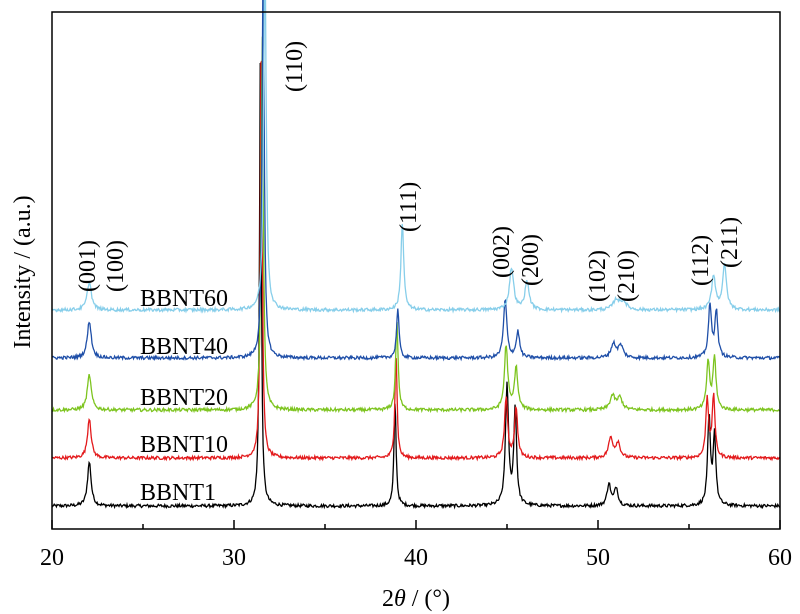 This screenshot has width=800, height=614. Describe the element at coordinates (627, 276) in the screenshot. I see `peak-label-210: (210)` at that location.